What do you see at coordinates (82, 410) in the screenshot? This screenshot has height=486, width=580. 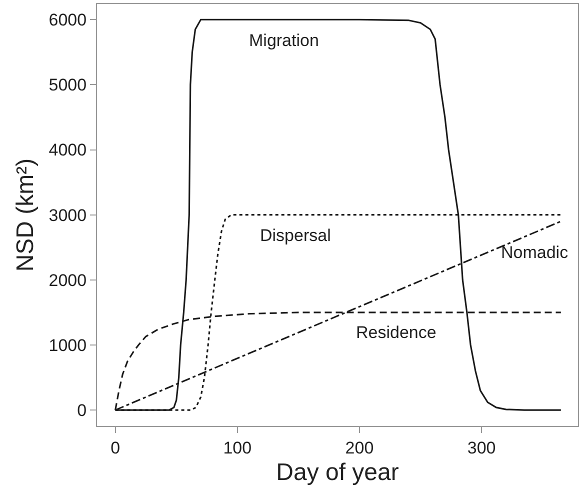 I see `y-tick-label: 0` at bounding box center [82, 410].